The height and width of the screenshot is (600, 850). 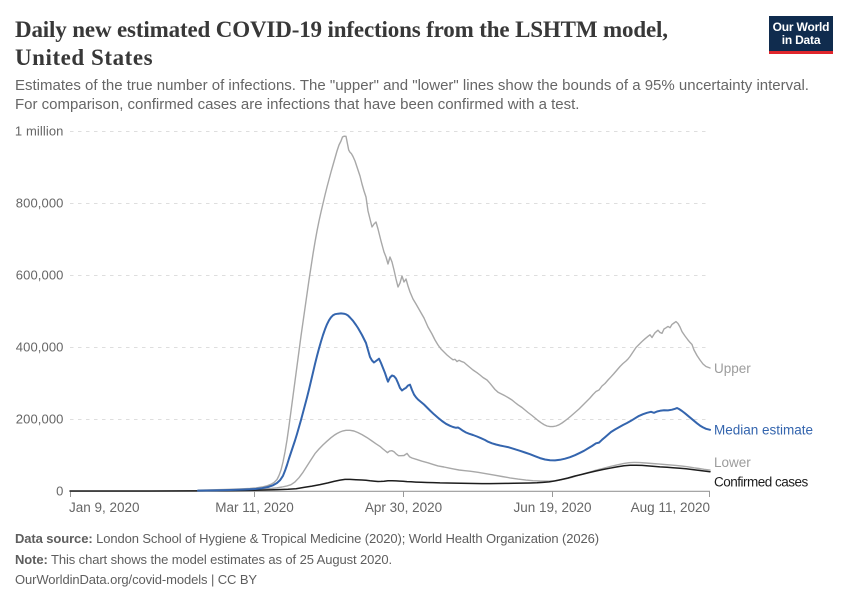 What do you see at coordinates (732, 462) in the screenshot?
I see `svg-text: Lower` at bounding box center [732, 462].